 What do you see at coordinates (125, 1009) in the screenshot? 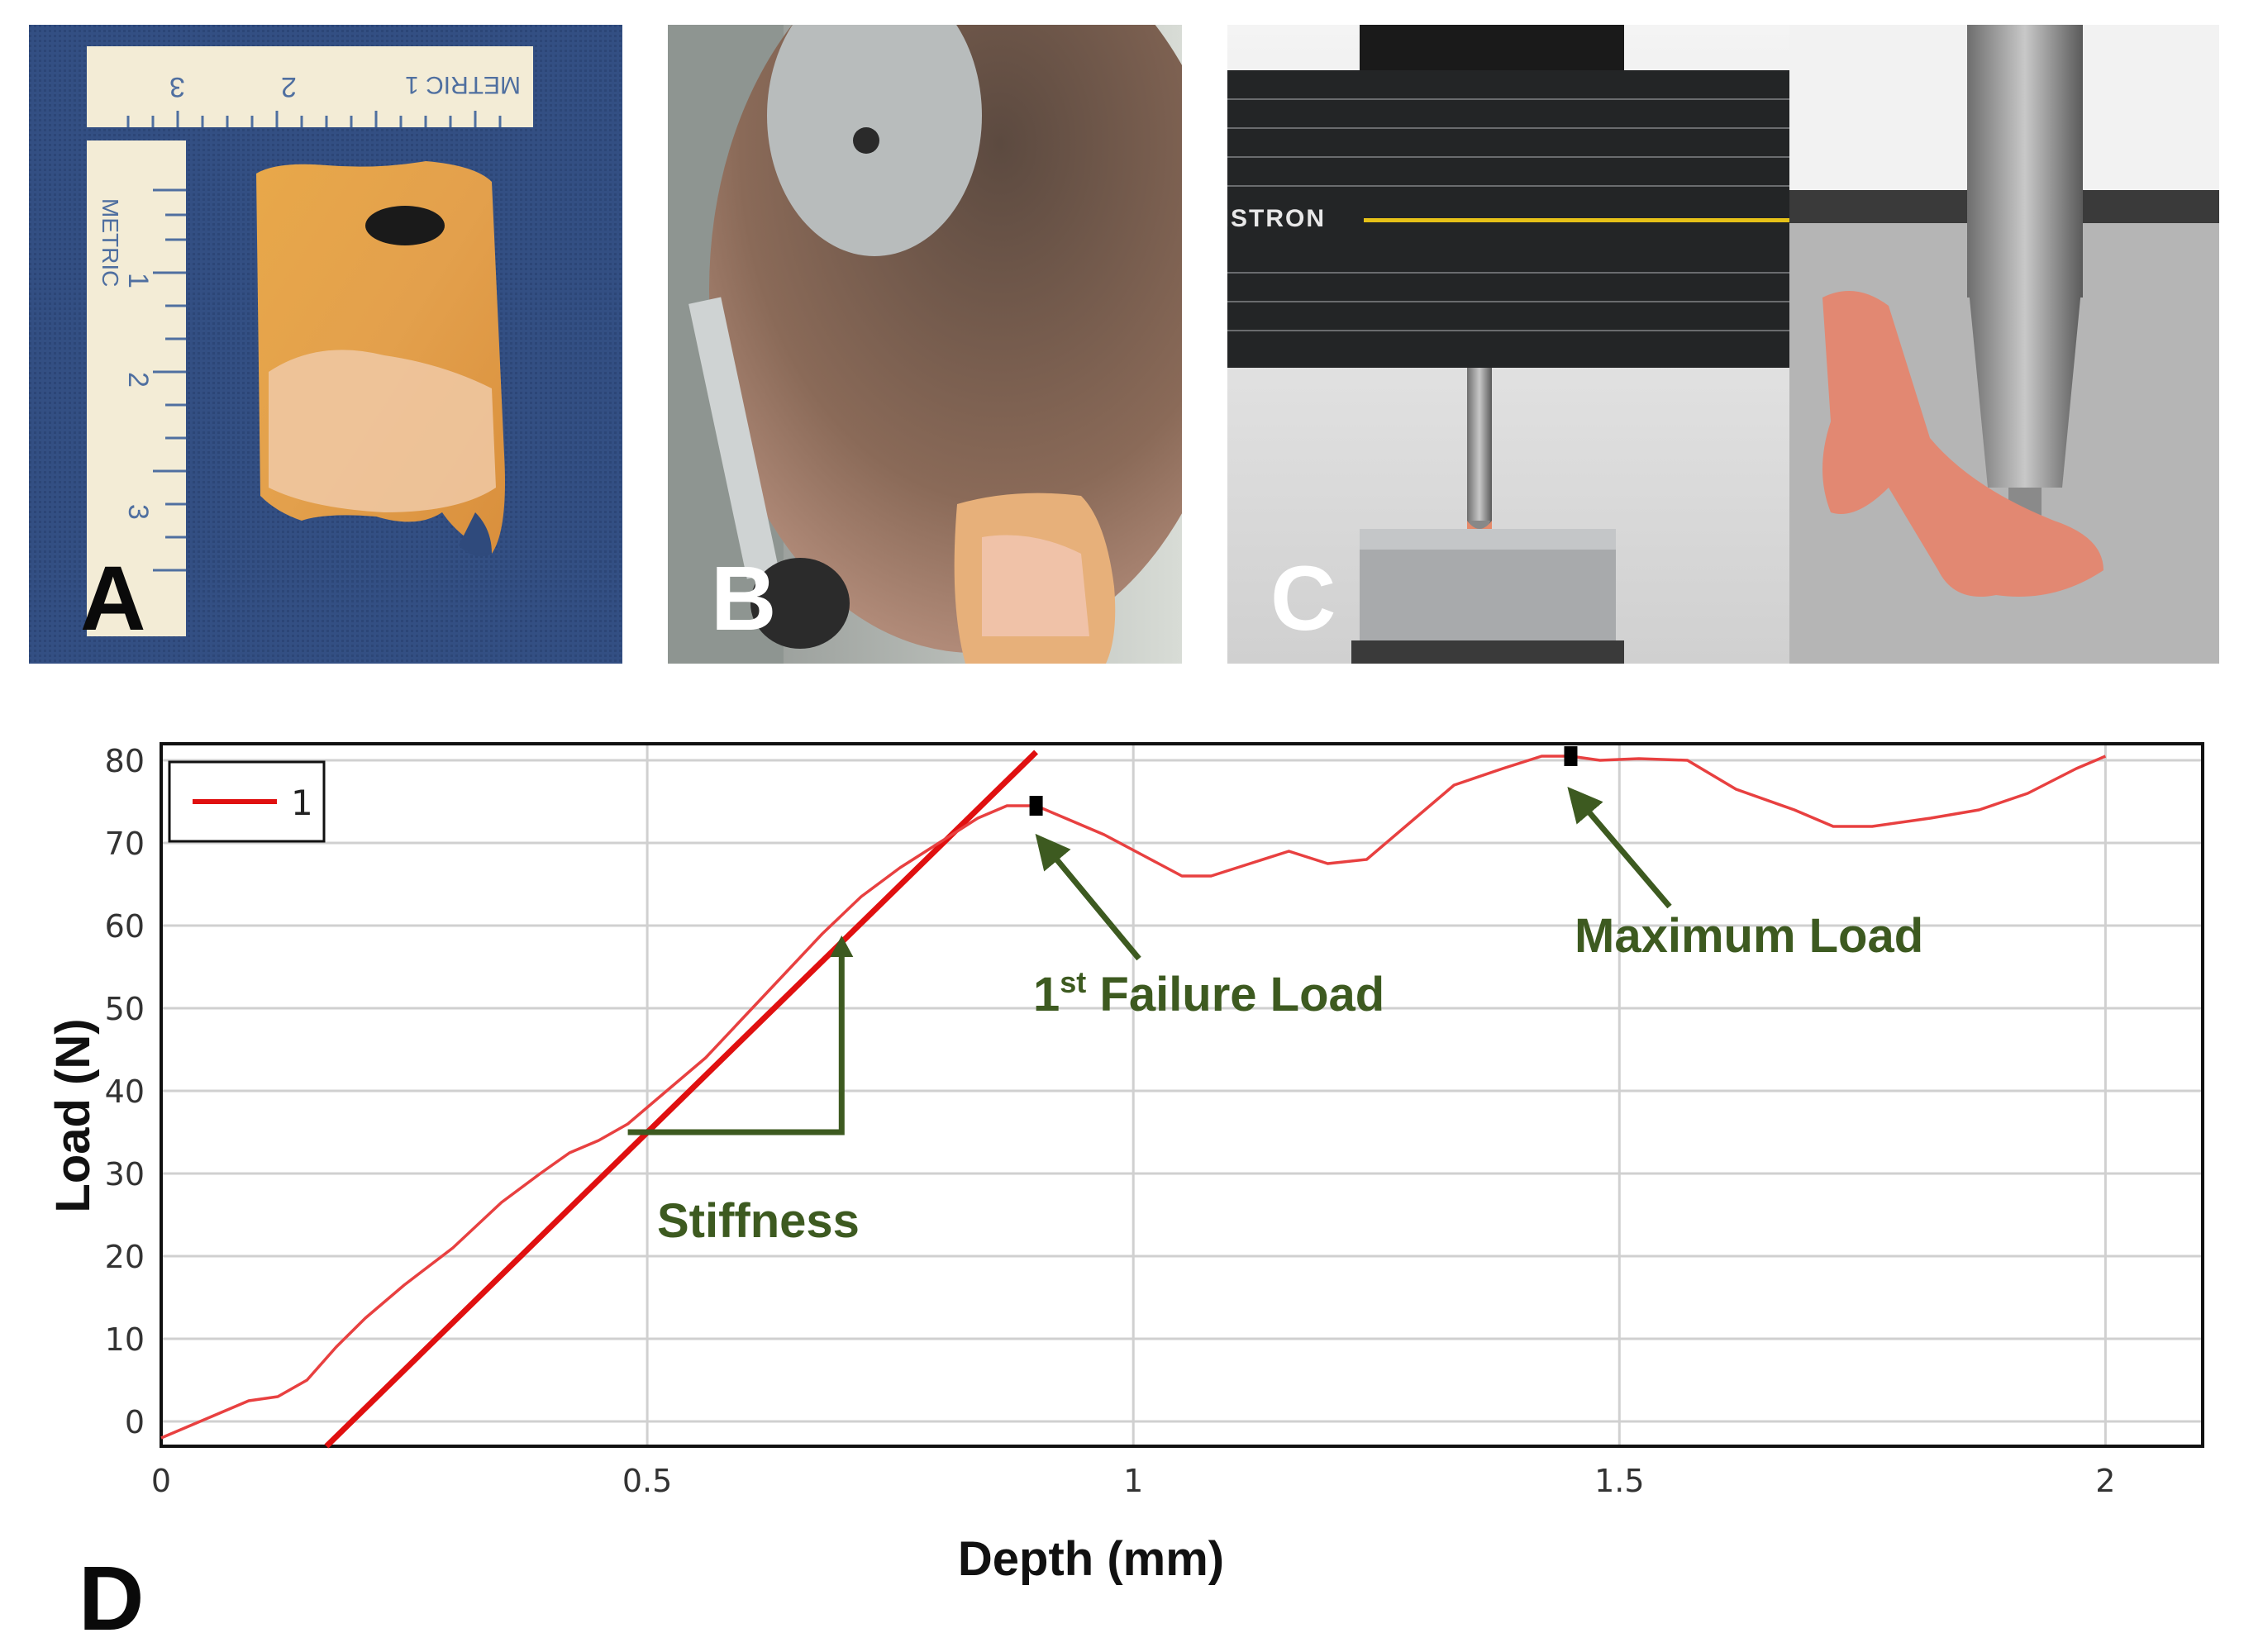
I see `y-tick-label: 50` at bounding box center [125, 1009].